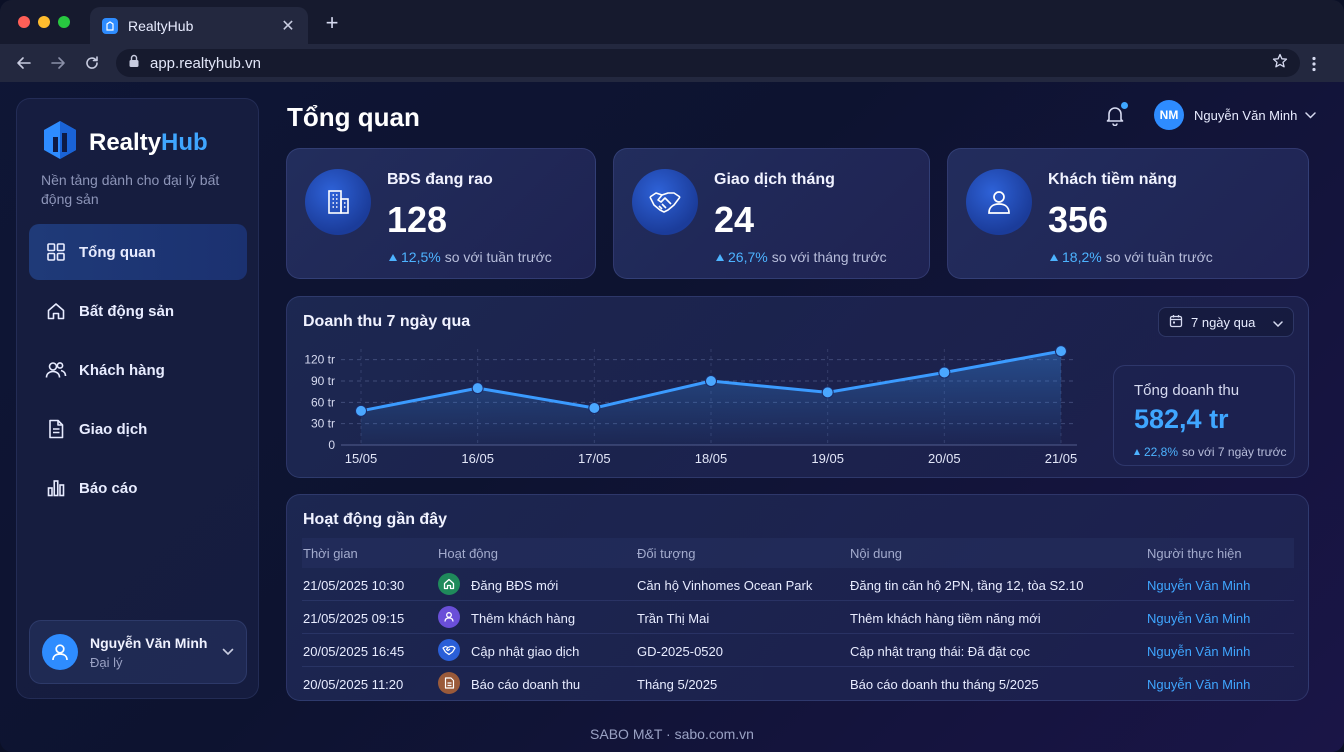 The width and height of the screenshot is (1344, 752). Describe the element at coordinates (594, 458) in the screenshot. I see `x-tick-label: 17/05` at that location.